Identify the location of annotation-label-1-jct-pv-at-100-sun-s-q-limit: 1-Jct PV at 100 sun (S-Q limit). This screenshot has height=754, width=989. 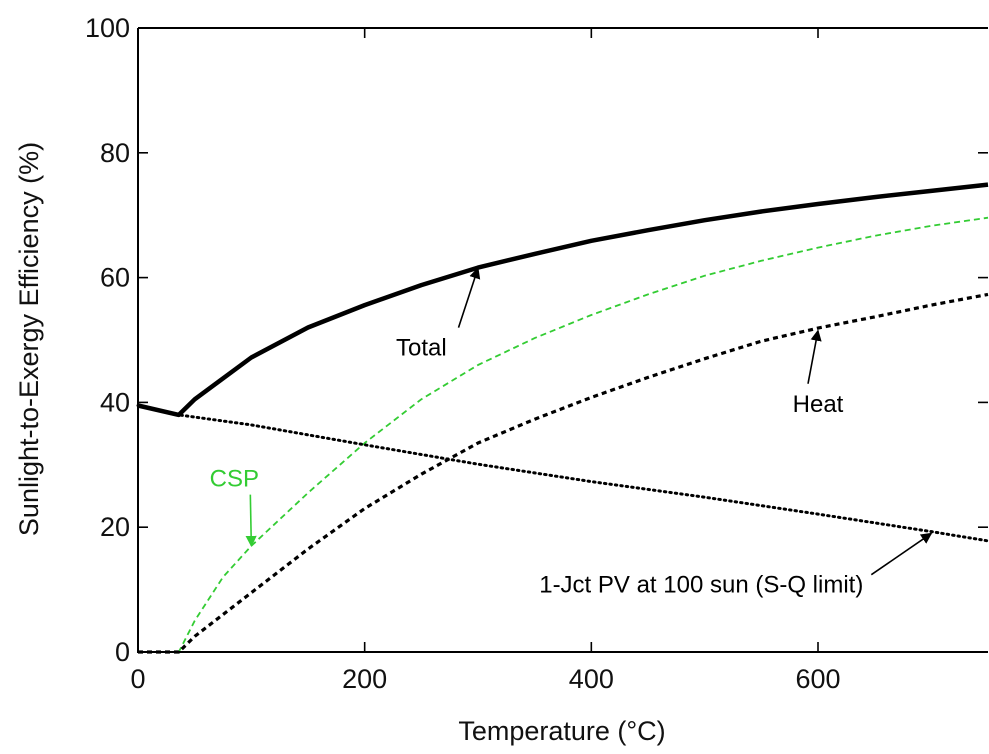
(701, 585).